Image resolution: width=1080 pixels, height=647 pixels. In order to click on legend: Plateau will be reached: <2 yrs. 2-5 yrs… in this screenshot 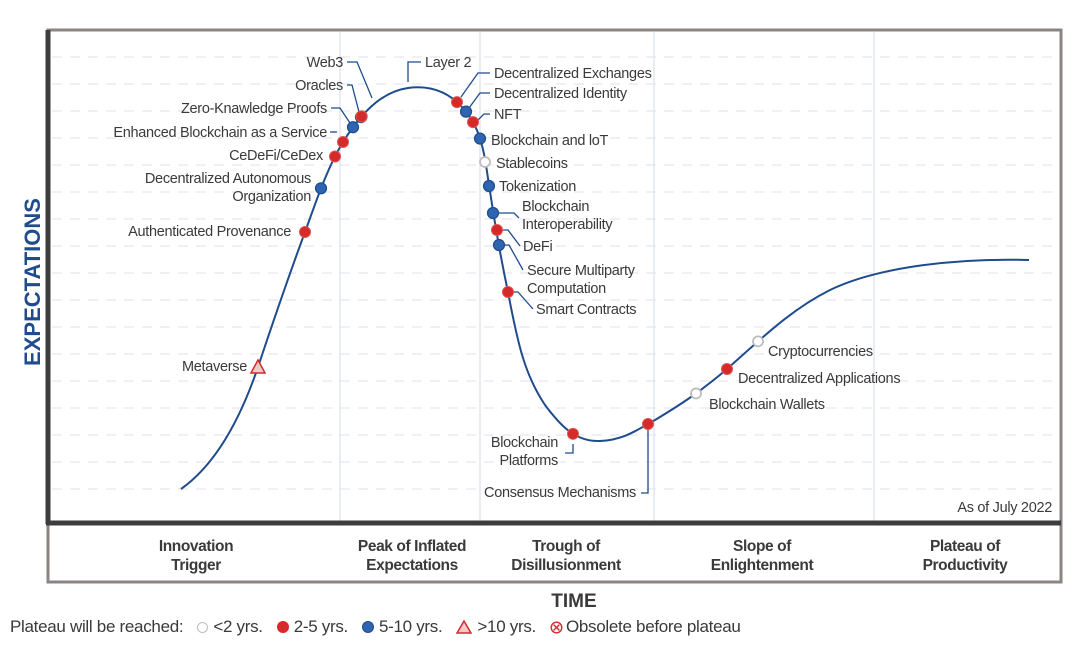, I will do `click(375, 627)`.